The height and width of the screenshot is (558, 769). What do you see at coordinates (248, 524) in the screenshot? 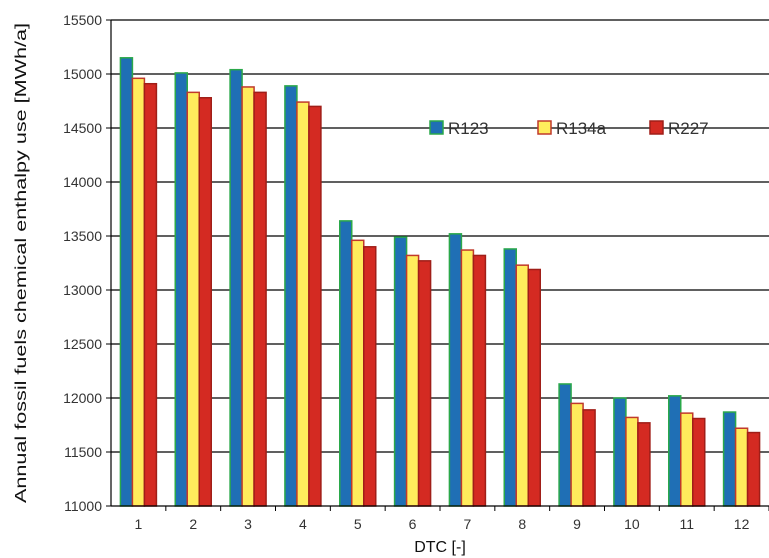
I see `x-tick-label: 3` at bounding box center [248, 524].